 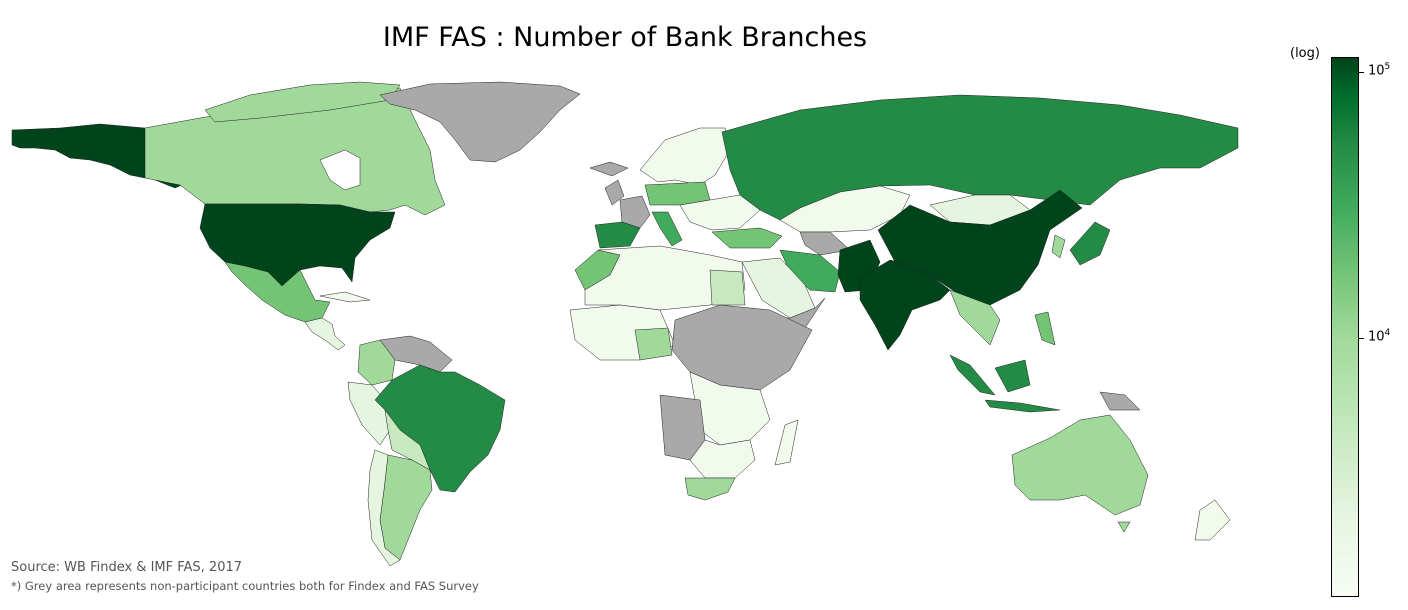 What do you see at coordinates (1387, 67) in the screenshot?
I see `colorbar-tick-exp-1e5: 5` at bounding box center [1387, 67].